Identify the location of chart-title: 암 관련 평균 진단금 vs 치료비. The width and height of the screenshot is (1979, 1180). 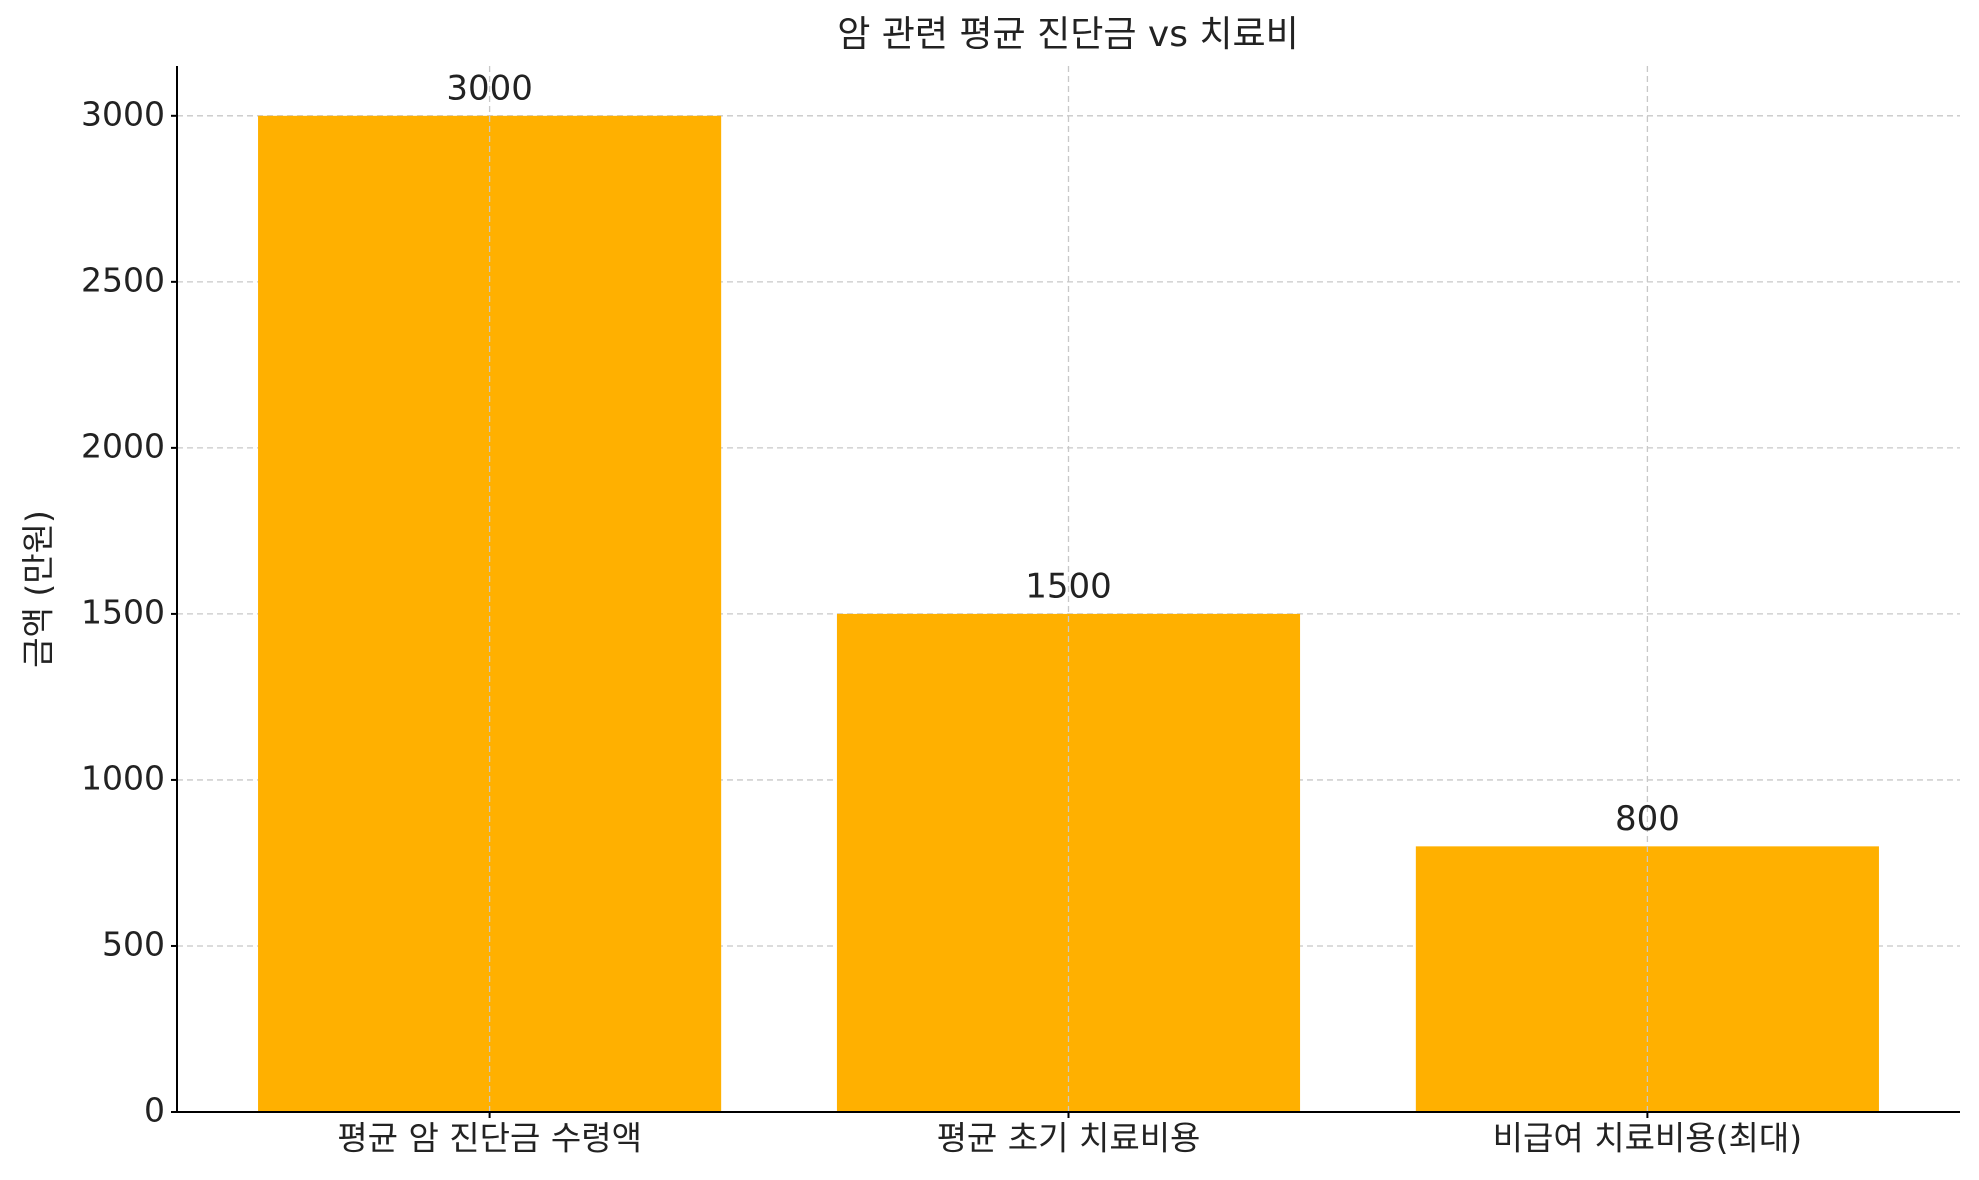
(1068, 34).